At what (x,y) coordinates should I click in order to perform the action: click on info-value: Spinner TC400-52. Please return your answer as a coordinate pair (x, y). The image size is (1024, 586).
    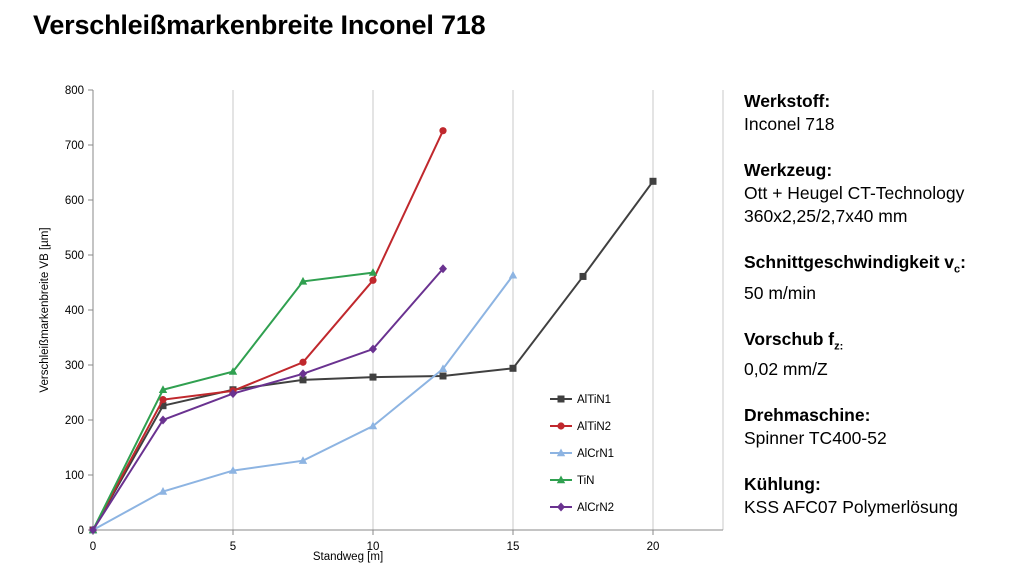
    Looking at the image, I should click on (815, 438).